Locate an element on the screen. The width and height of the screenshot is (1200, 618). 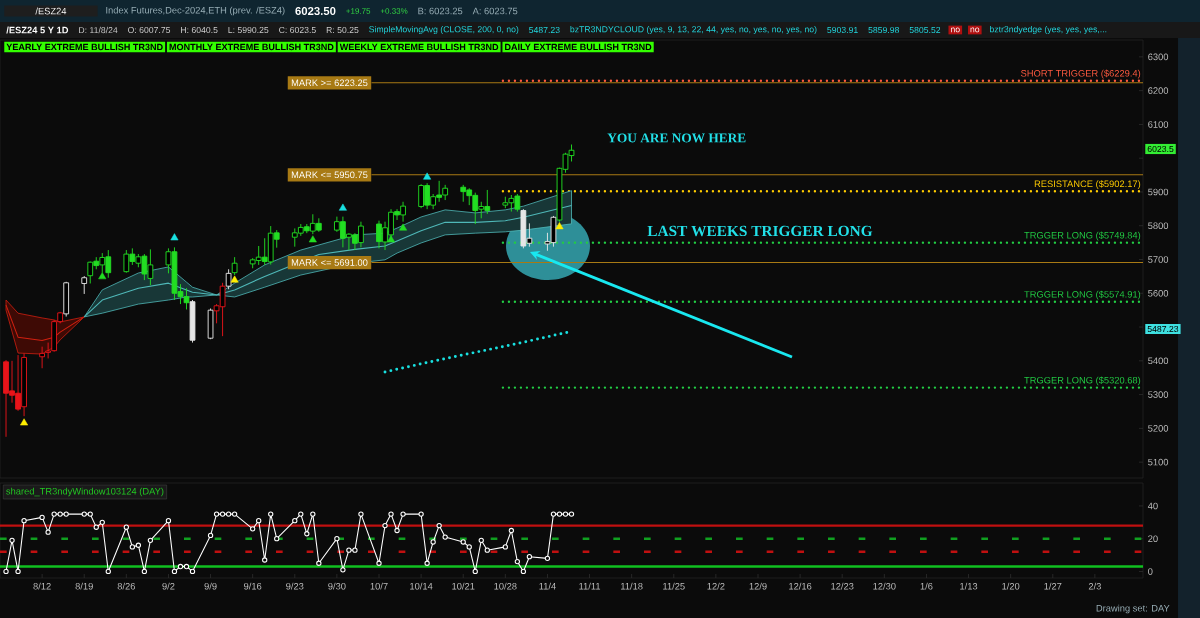
x-tick-label: 1/6 is located at coordinates (926, 586).